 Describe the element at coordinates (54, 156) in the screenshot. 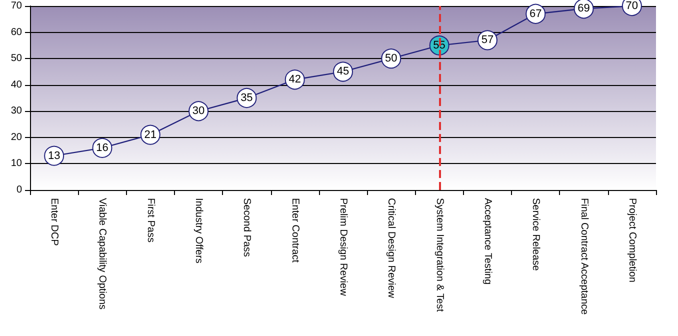

I see `data-label: 13` at that location.